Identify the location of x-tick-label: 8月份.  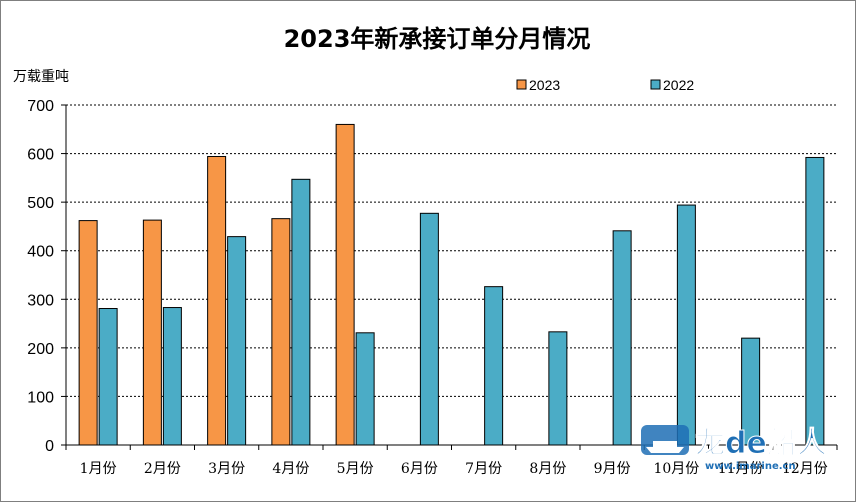
(547, 469).